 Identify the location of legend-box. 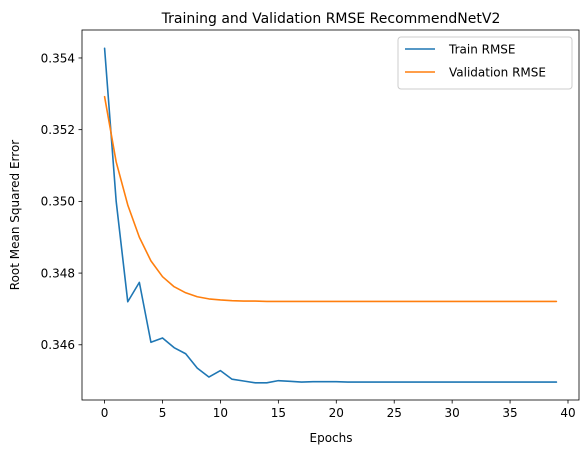
(485, 63).